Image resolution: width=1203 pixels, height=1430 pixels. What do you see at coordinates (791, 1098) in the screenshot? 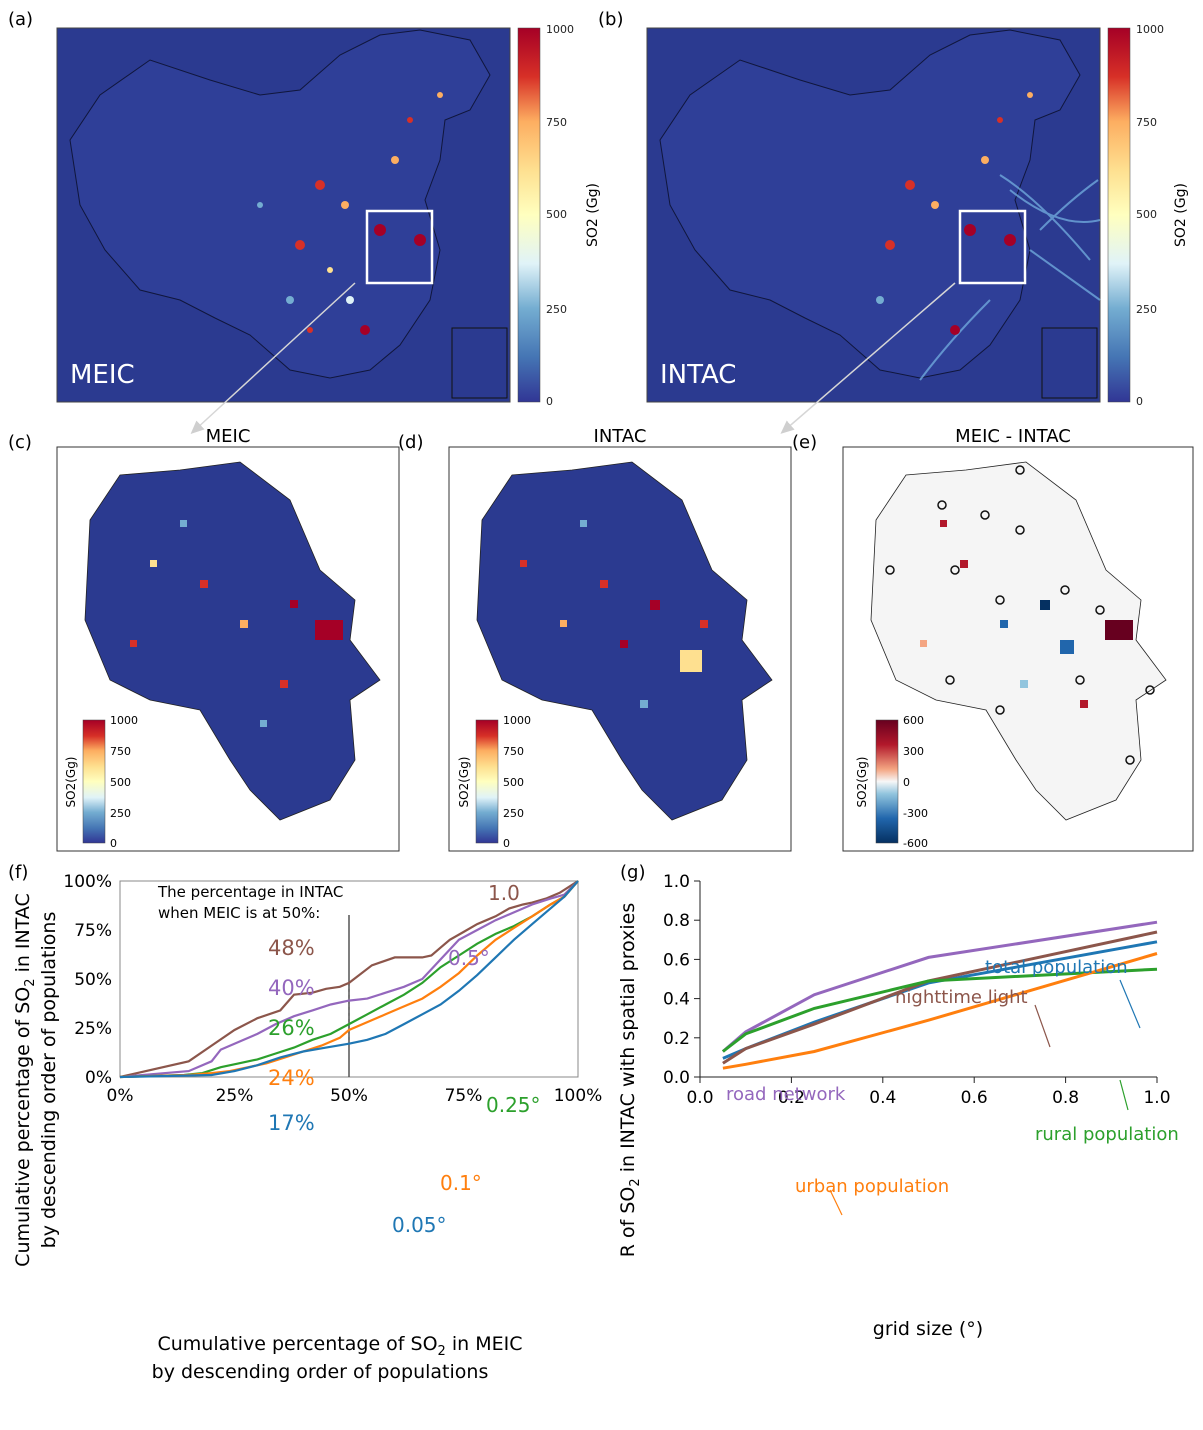
I see `chart-g-x-tick-label: 0.2` at bounding box center [791, 1098].